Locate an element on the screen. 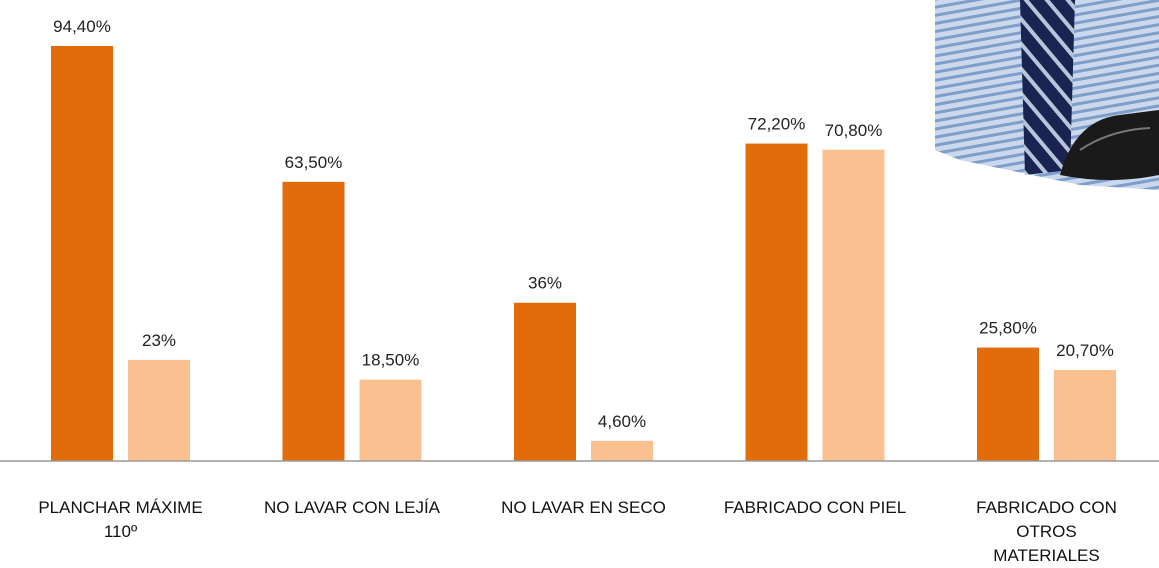 The height and width of the screenshot is (568, 1159). value-label: 4,60% is located at coordinates (622, 421).